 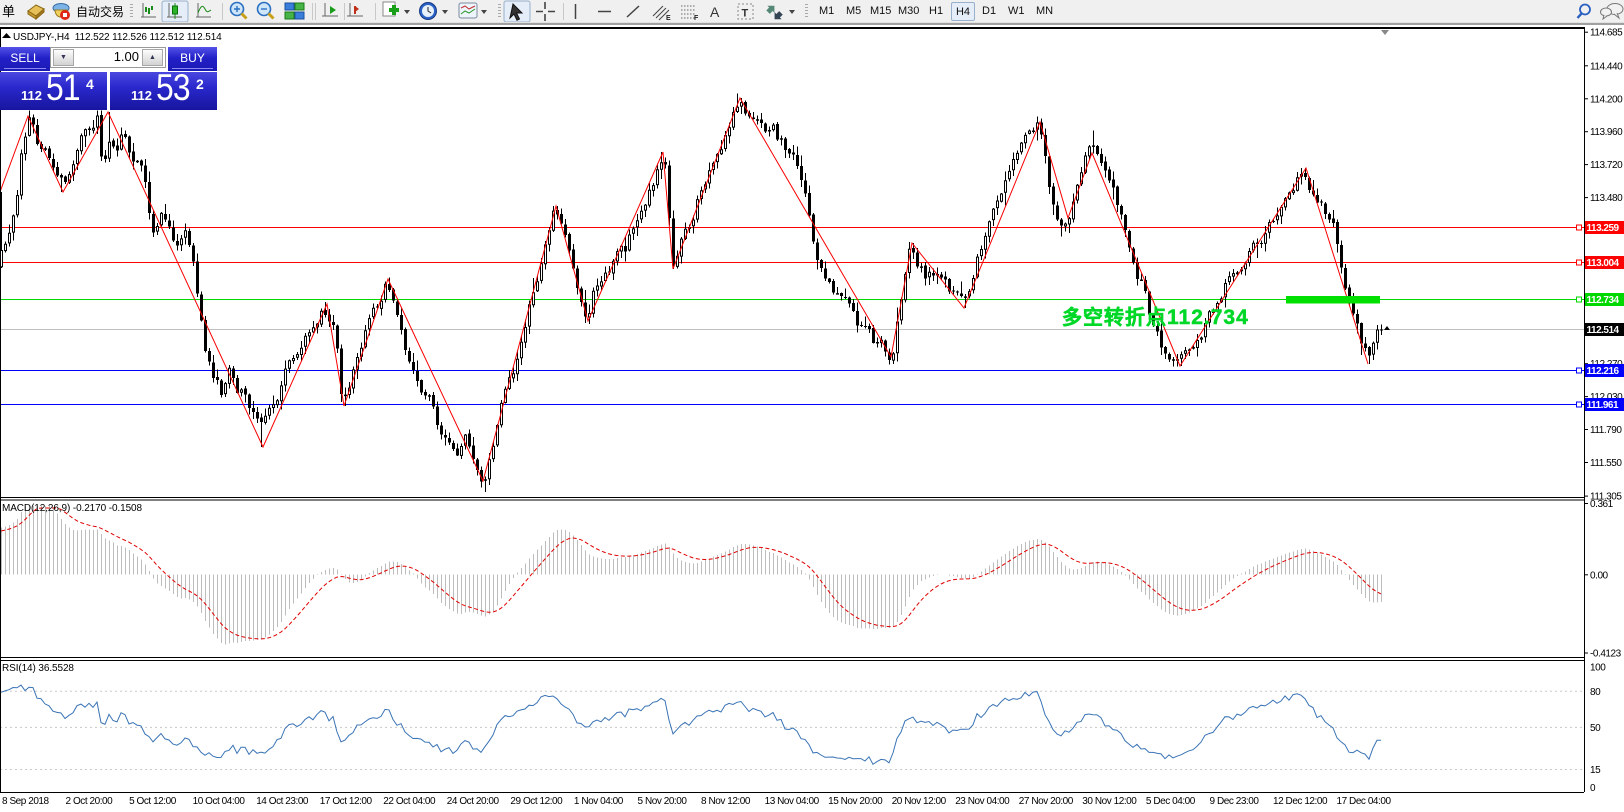 What do you see at coordinates (409, 801) in the screenshot?
I see `svg-text: 22 Oct 04:00` at bounding box center [409, 801].